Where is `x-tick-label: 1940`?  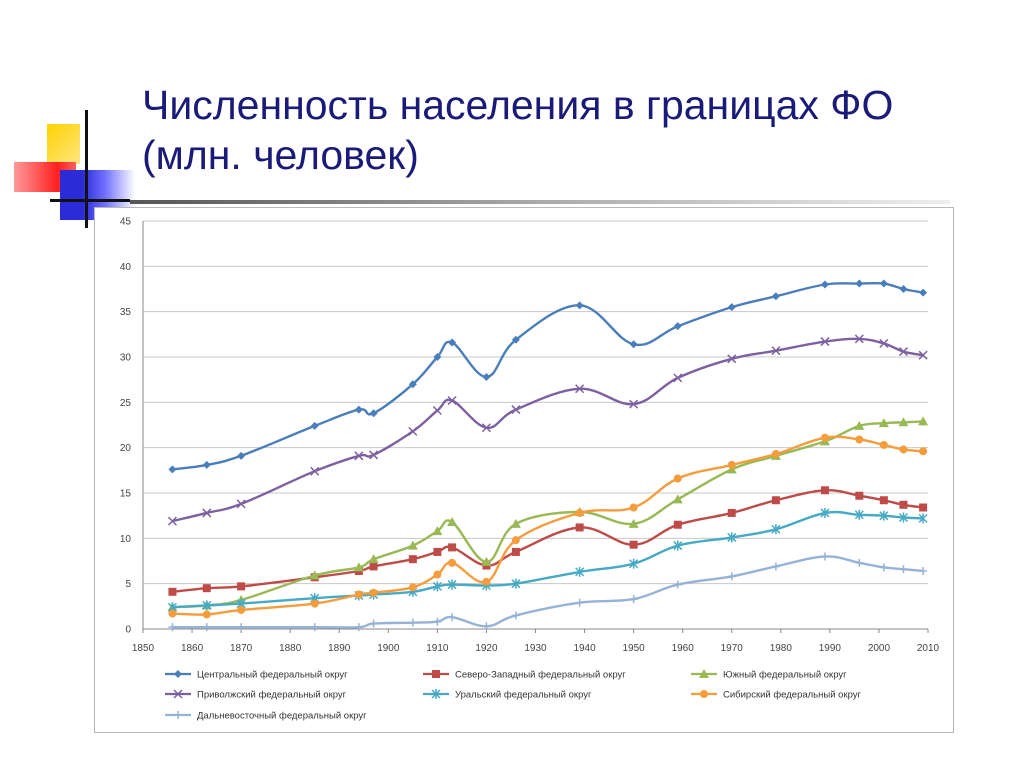
x-tick-label: 1940 is located at coordinates (584, 648).